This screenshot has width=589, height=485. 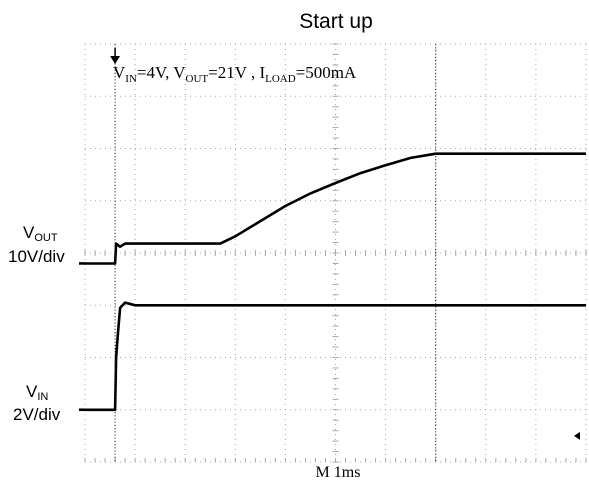 What do you see at coordinates (37, 414) in the screenshot?
I see `vin-scale-label: 2V/div` at bounding box center [37, 414].